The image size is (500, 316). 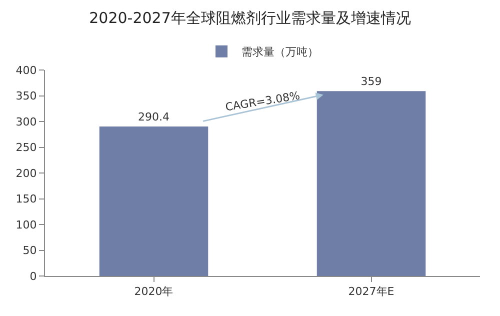 I want to click on y-tick-label: 350, so click(x=26, y=96).